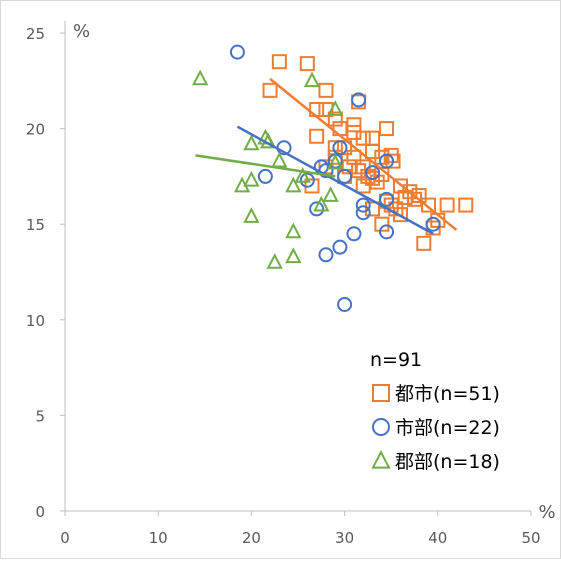 The height and width of the screenshot is (562, 561). I want to click on legend-circle-icon, so click(381, 427).